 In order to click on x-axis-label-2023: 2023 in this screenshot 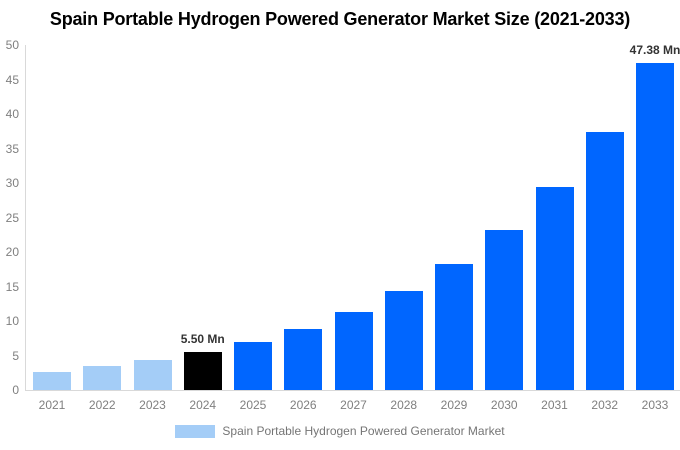, I will do `click(152, 405)`.